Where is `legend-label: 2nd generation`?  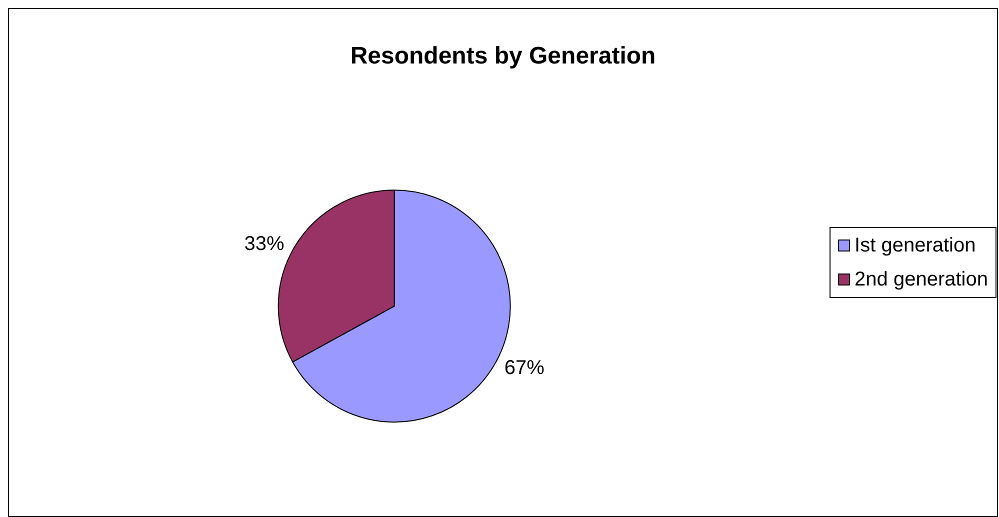
legend-label: 2nd generation is located at coordinates (921, 279).